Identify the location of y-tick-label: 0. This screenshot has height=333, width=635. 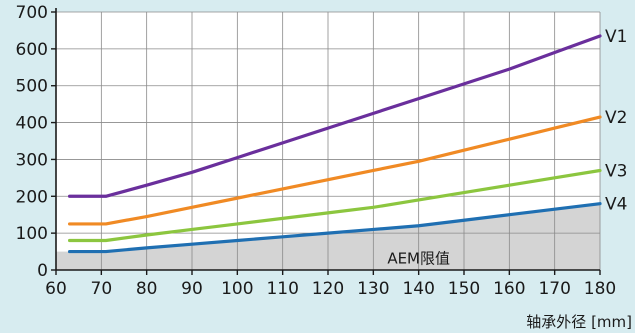
(42, 271).